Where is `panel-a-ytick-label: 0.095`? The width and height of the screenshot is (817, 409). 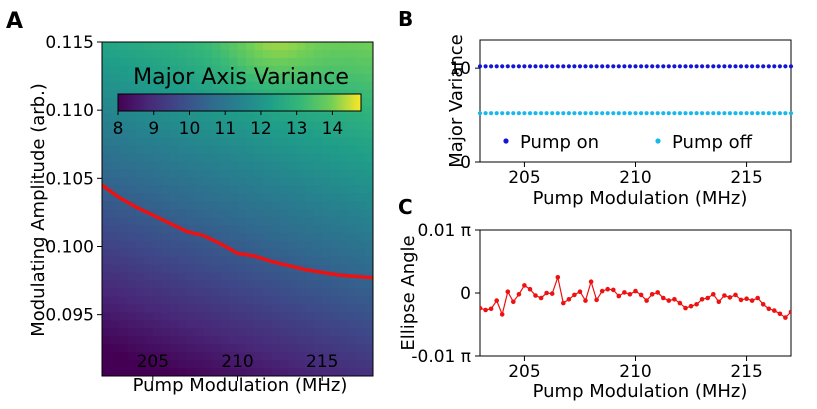 panel-a-ytick-label: 0.095 is located at coordinates (69, 316).